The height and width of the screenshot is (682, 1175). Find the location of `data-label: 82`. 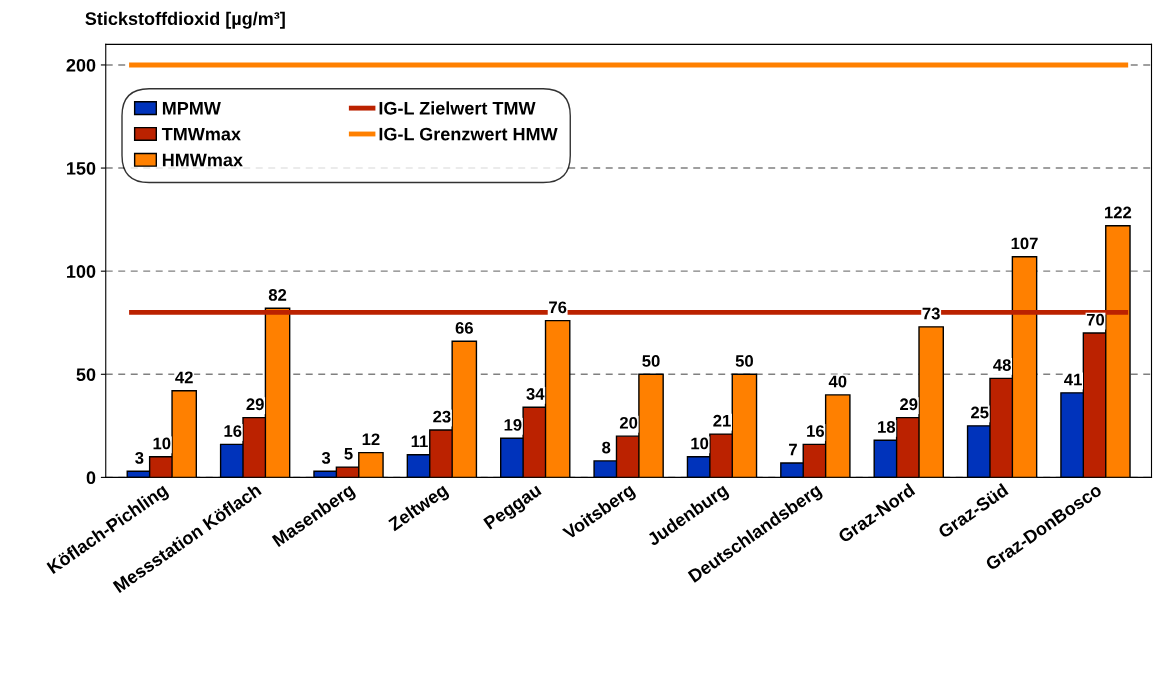

data-label: 82 is located at coordinates (277, 295).